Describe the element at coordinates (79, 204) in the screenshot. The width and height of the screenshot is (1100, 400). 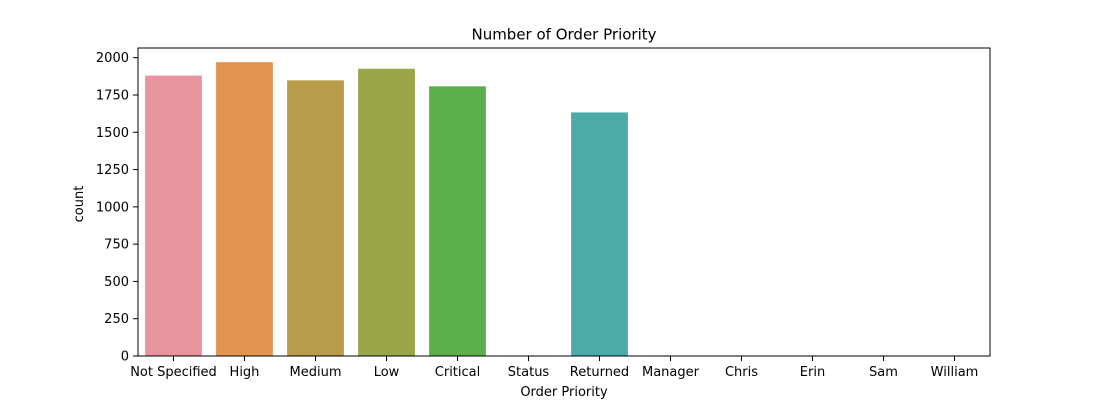
I see `y-axis-title: count` at that location.